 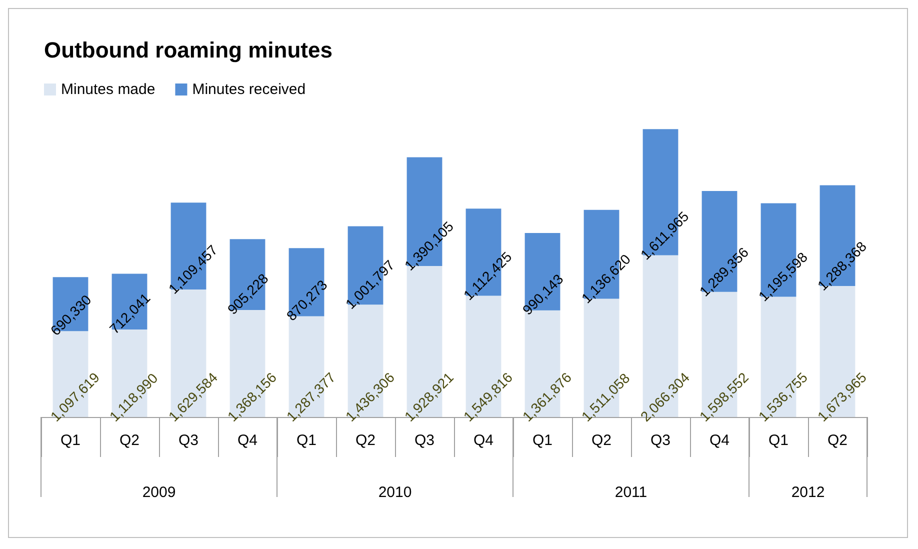 I want to click on legend-label: Minutes made, so click(x=108, y=89).